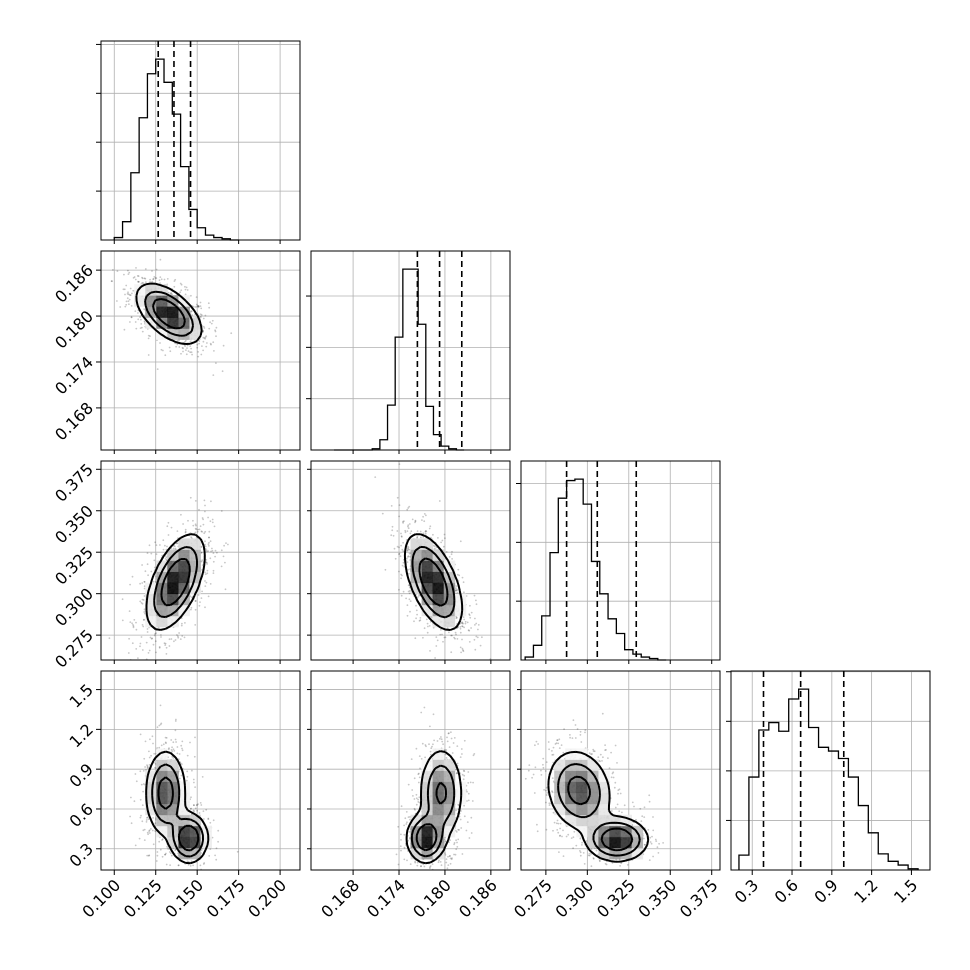 This screenshot has width=970, height=970. I want to click on x-tick-label: 0.200, so click(267, 899).